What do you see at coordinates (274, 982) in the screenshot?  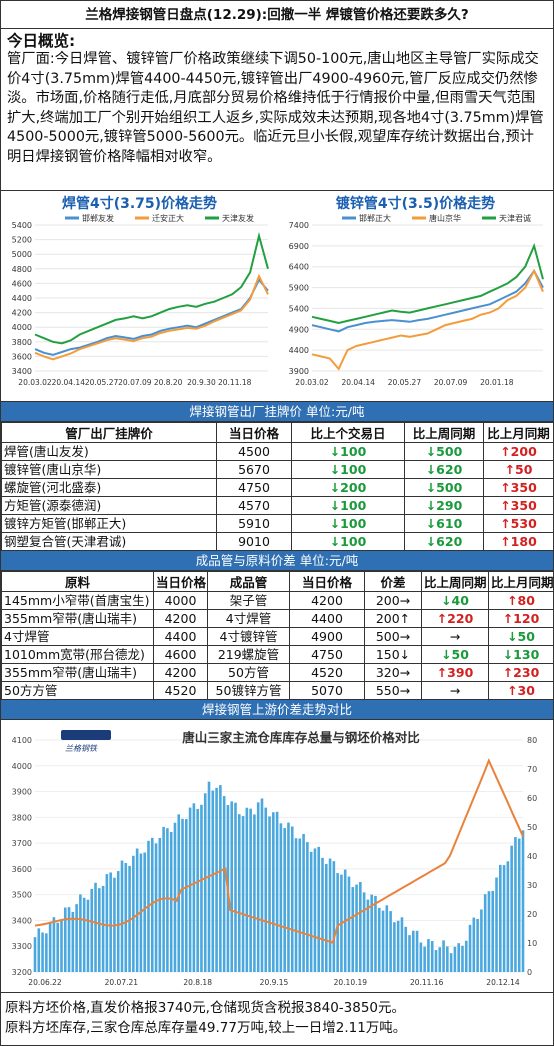 I see `x-tick-label: 20.9.15` at bounding box center [274, 982].